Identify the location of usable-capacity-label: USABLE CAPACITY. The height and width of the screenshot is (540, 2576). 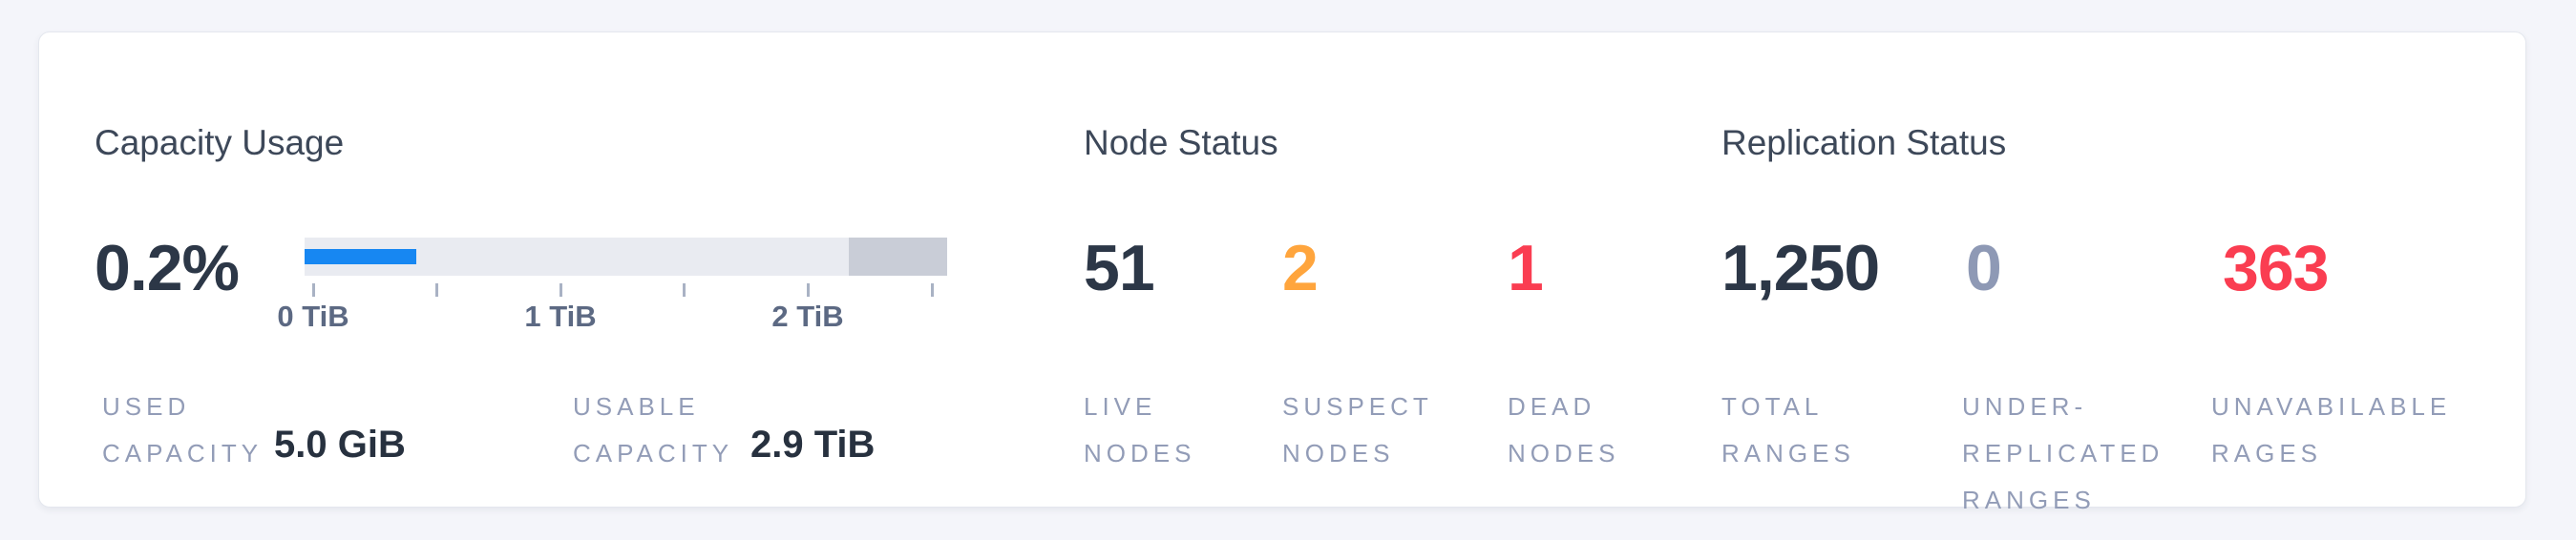
(653, 430).